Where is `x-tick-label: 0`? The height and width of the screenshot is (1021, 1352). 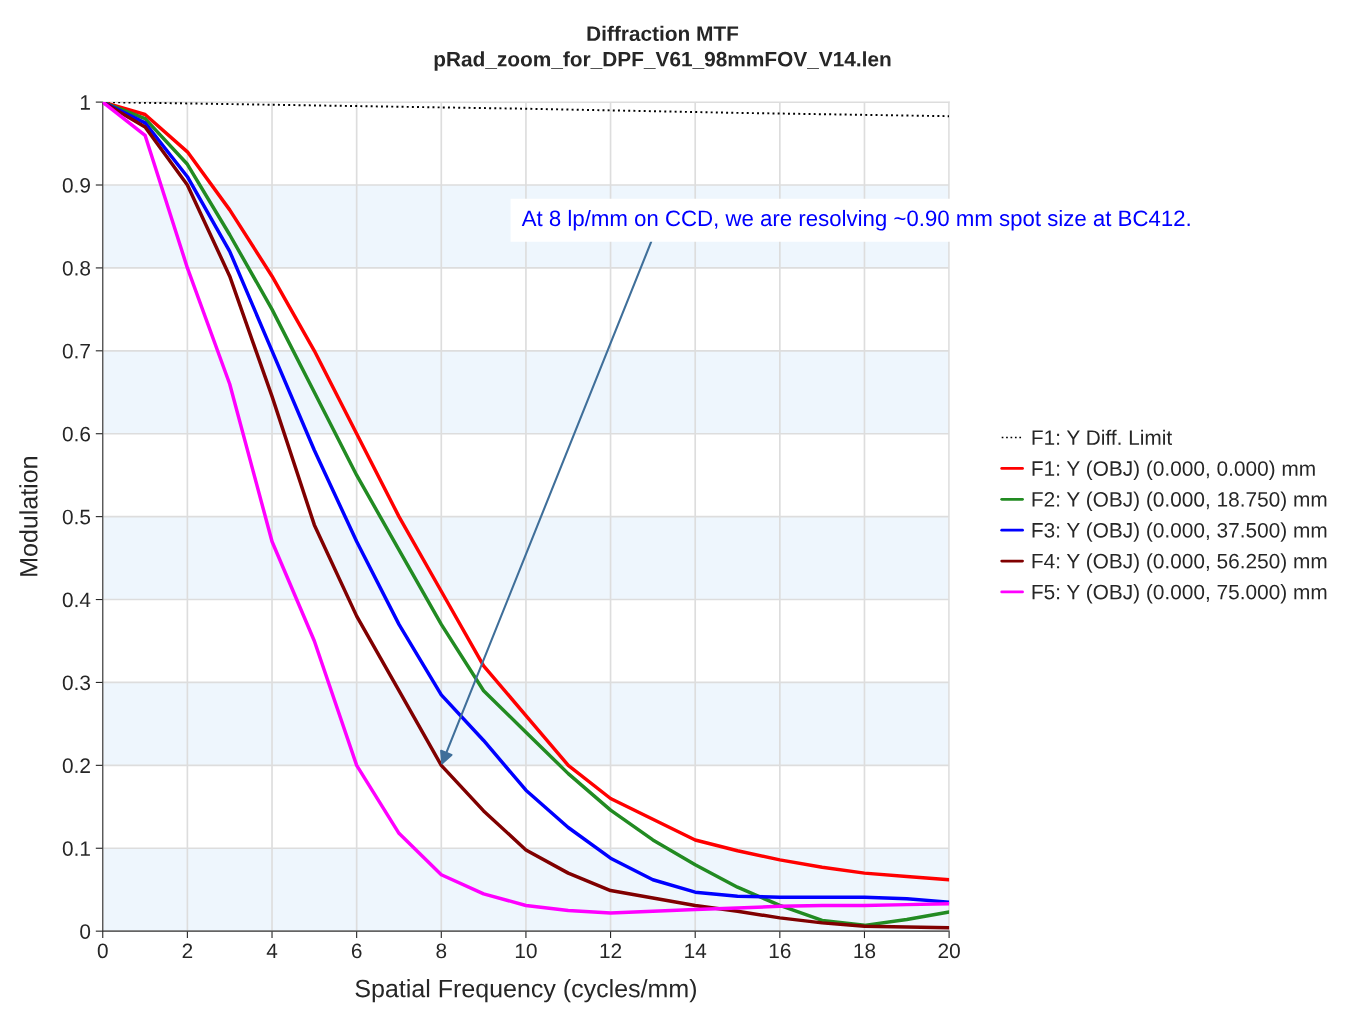 x-tick-label: 0 is located at coordinates (102, 951).